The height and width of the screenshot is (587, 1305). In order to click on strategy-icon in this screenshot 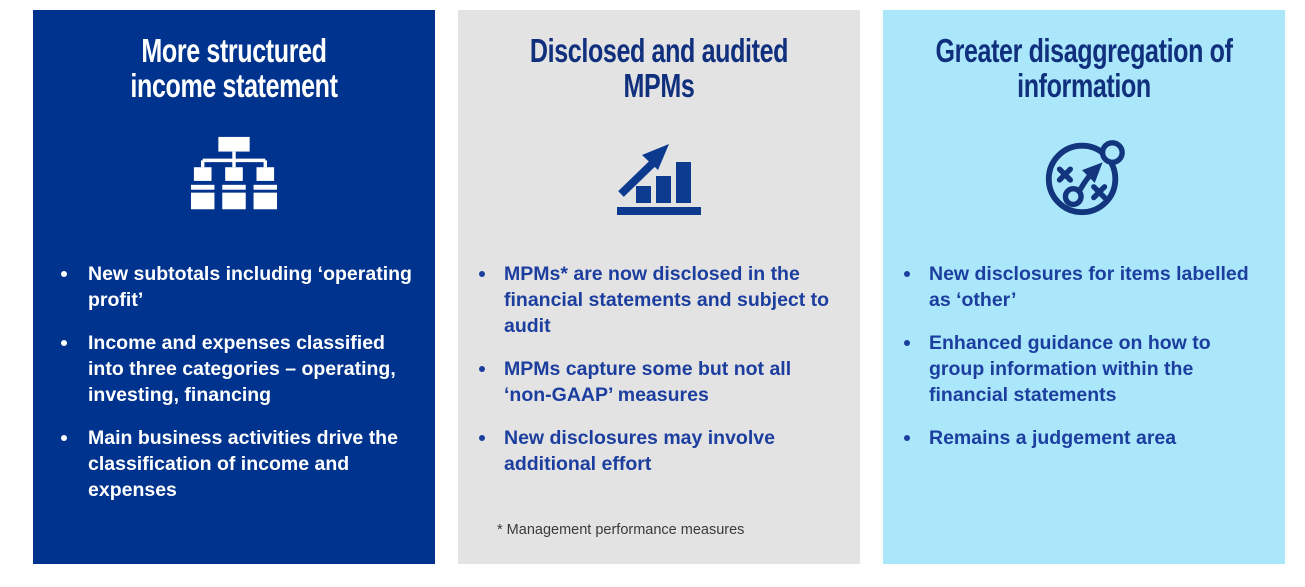, I will do `click(1084, 177)`.